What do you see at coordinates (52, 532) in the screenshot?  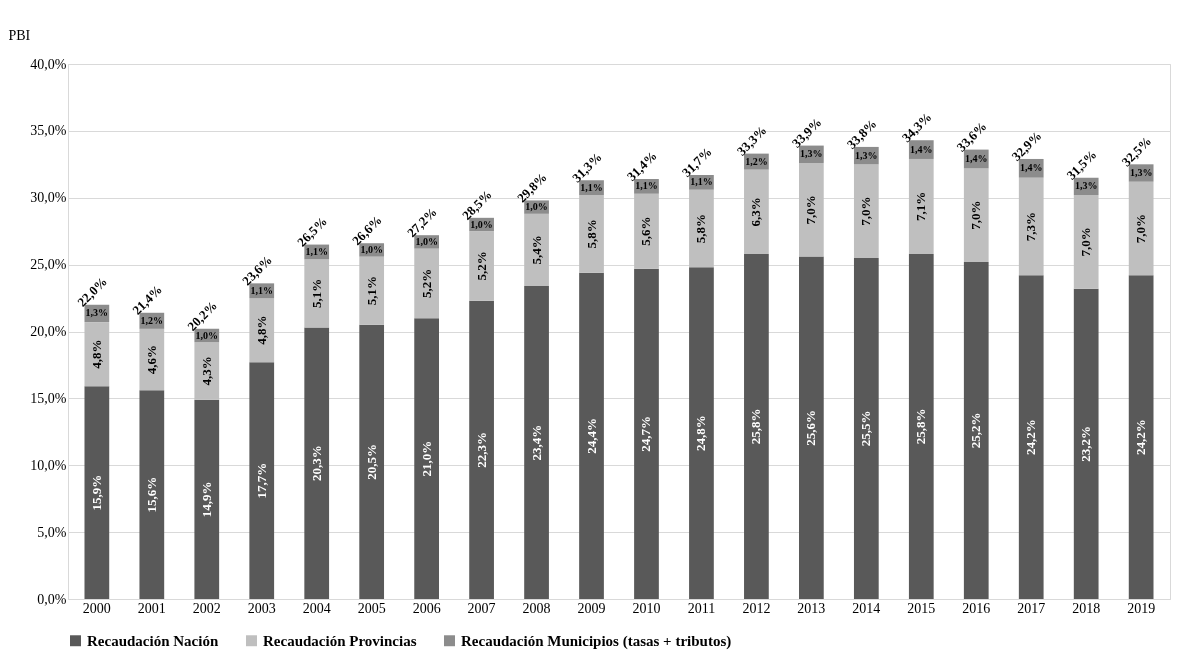 I see `y-tick-label: 5,0%` at bounding box center [52, 532].